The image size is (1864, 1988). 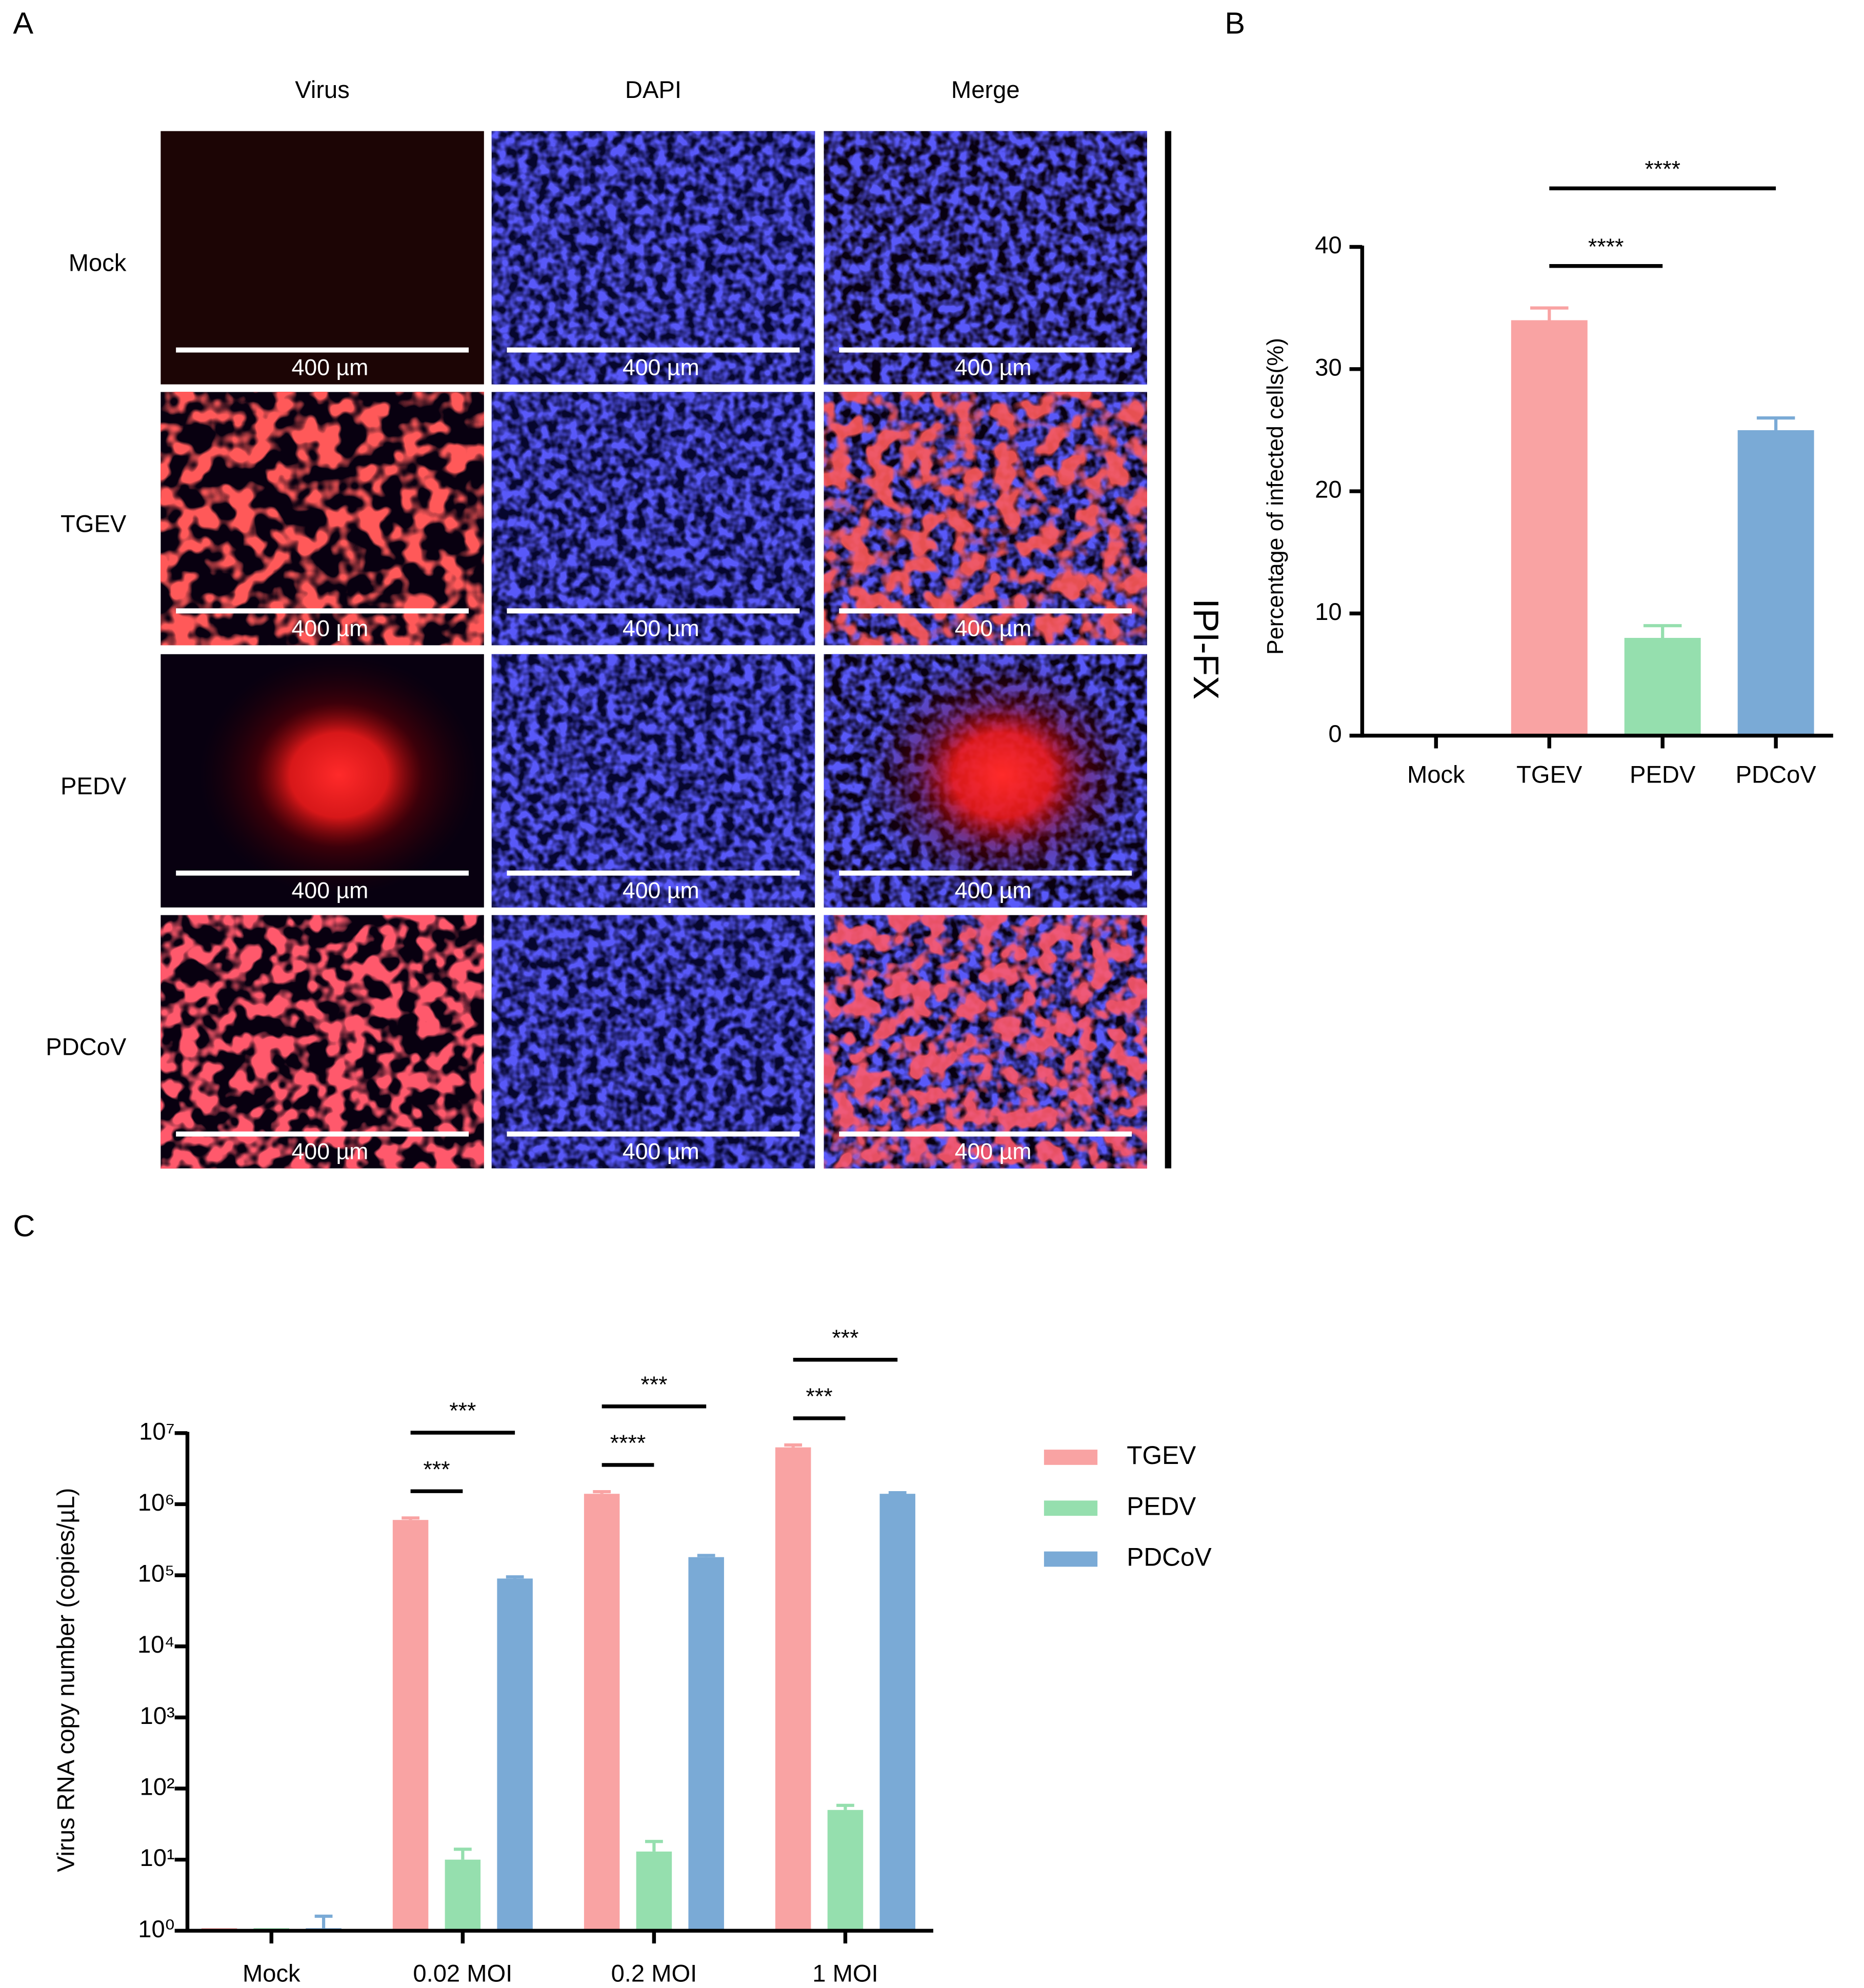 What do you see at coordinates (1663, 774) in the screenshot?
I see `x-tick-label: PEDV` at bounding box center [1663, 774].